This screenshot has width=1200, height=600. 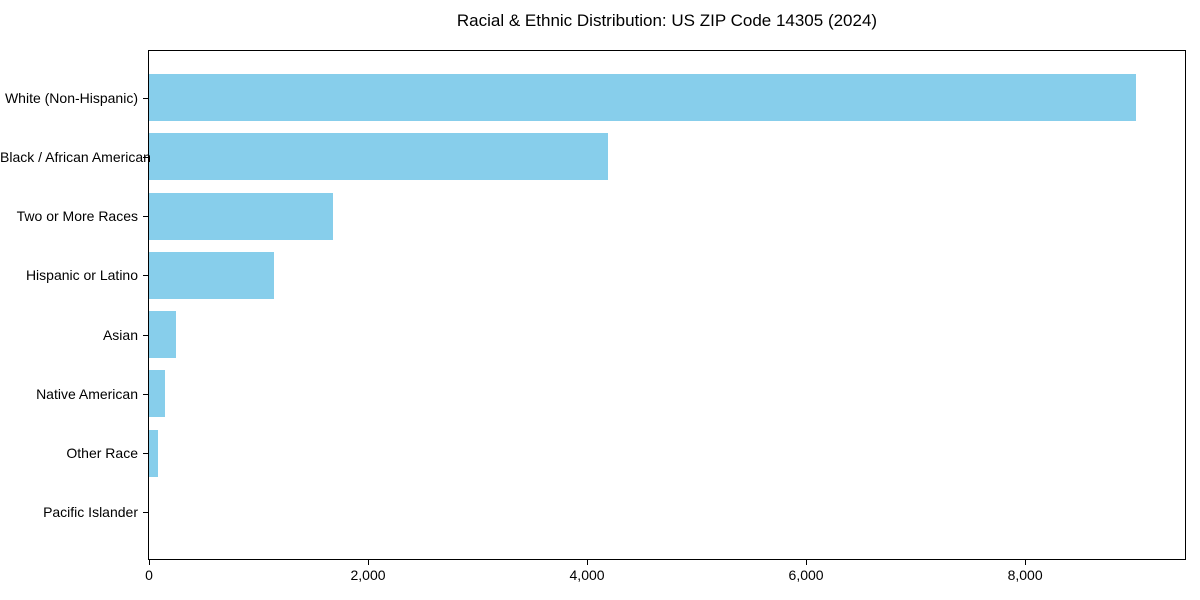 What do you see at coordinates (77, 216) in the screenshot?
I see `y-tick-label: Two or More Races` at bounding box center [77, 216].